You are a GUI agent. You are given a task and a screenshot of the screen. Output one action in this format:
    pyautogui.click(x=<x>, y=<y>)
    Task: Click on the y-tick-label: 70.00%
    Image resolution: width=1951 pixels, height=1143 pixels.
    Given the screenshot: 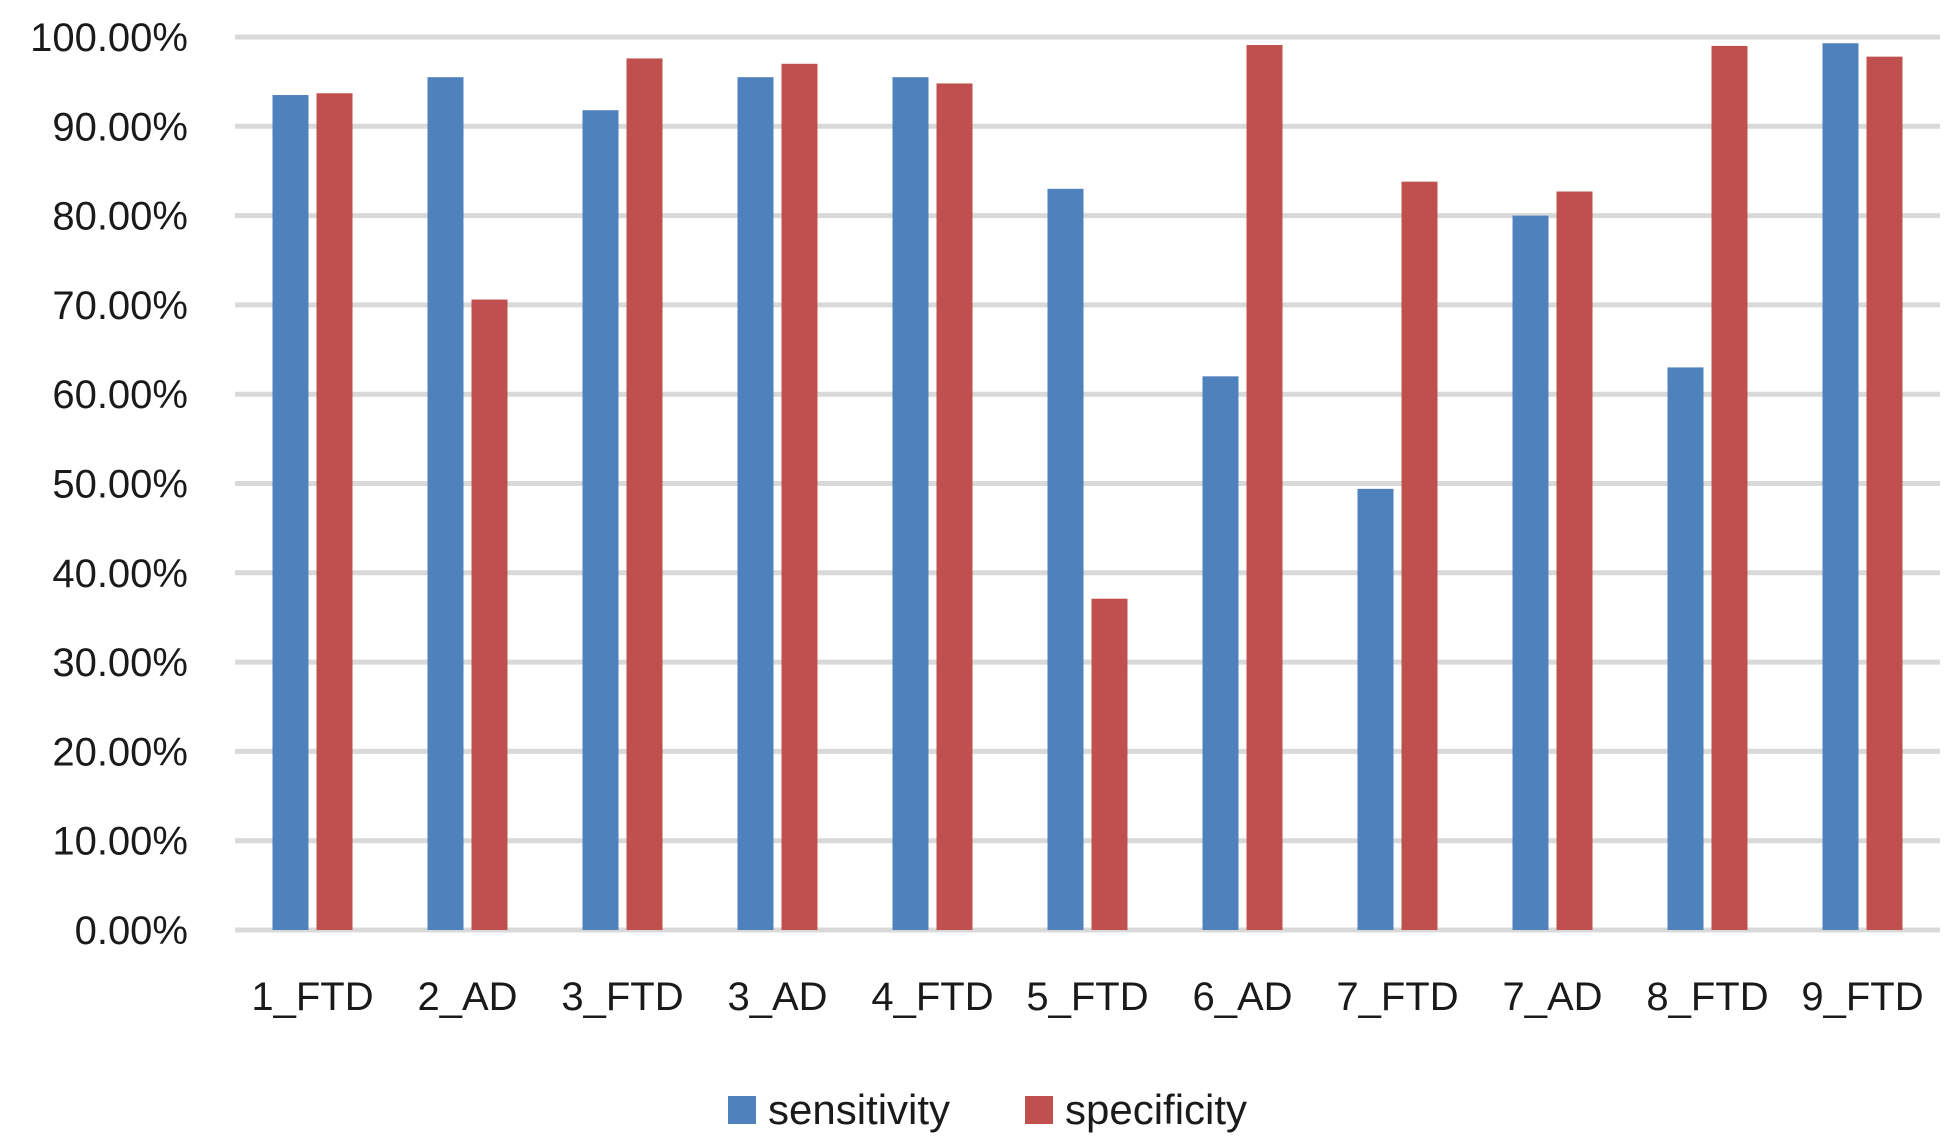 What is the action you would take?
    pyautogui.click(x=120, y=306)
    